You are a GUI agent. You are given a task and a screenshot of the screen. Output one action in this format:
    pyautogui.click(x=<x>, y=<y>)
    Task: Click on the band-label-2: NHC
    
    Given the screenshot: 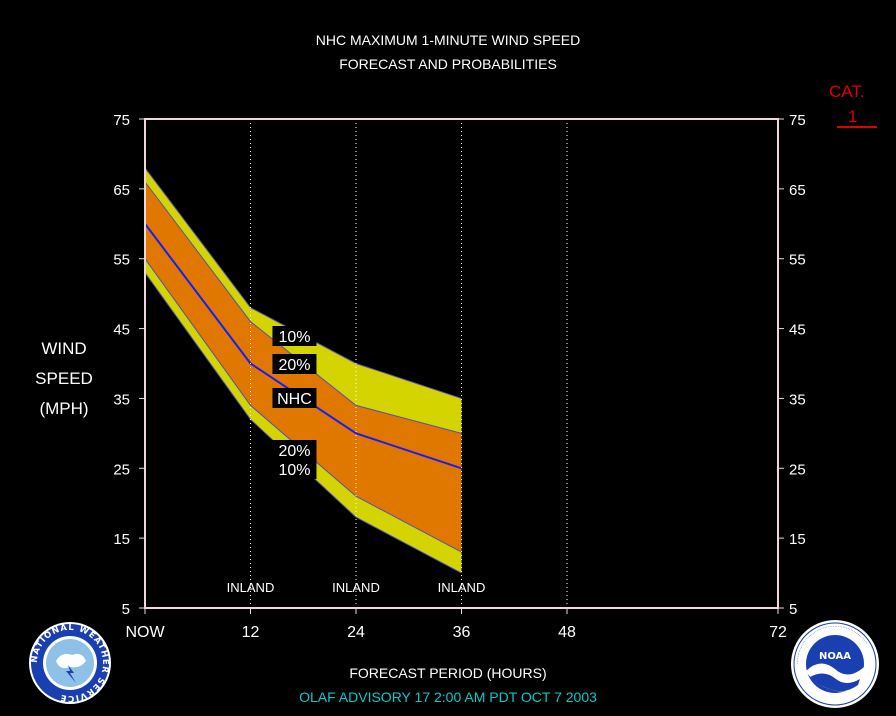 What is the action you would take?
    pyautogui.click(x=294, y=399)
    